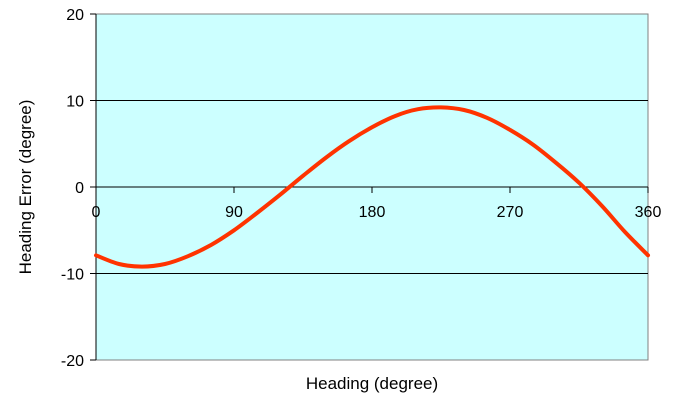  What do you see at coordinates (96, 212) in the screenshot?
I see `x-tick-label: 0` at bounding box center [96, 212].